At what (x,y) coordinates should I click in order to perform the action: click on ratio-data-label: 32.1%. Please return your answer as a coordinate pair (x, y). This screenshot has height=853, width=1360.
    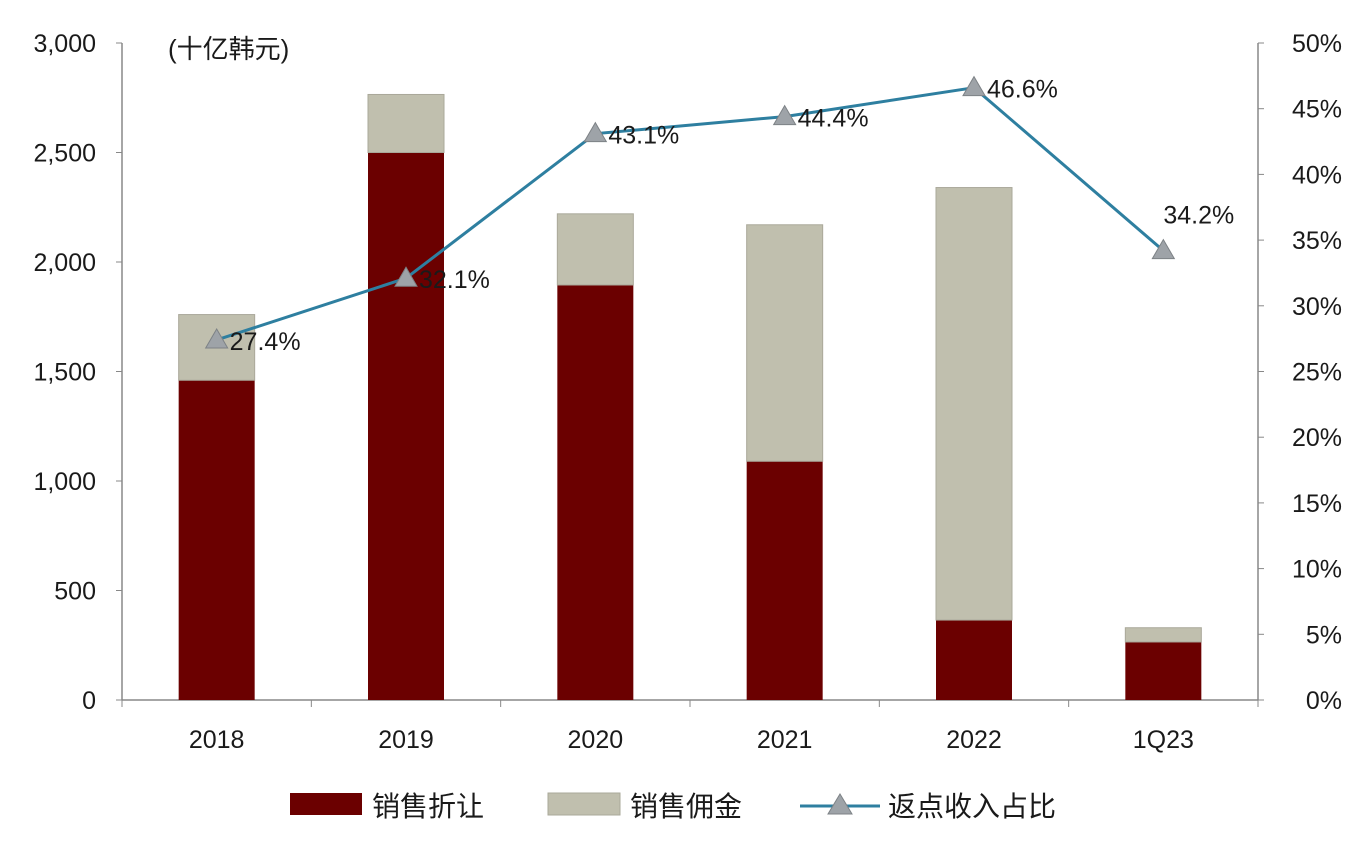
    Looking at the image, I should click on (454, 280).